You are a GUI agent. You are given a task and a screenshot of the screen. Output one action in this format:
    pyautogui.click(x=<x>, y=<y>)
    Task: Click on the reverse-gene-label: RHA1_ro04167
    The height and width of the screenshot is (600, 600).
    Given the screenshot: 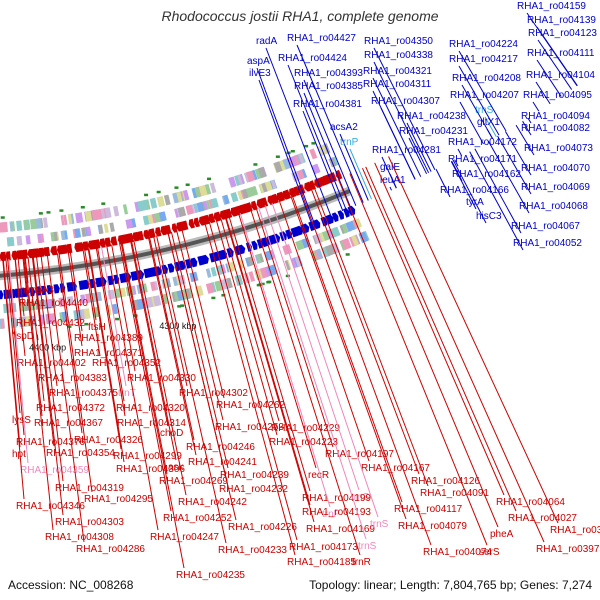 What is the action you would take?
    pyautogui.click(x=395, y=468)
    